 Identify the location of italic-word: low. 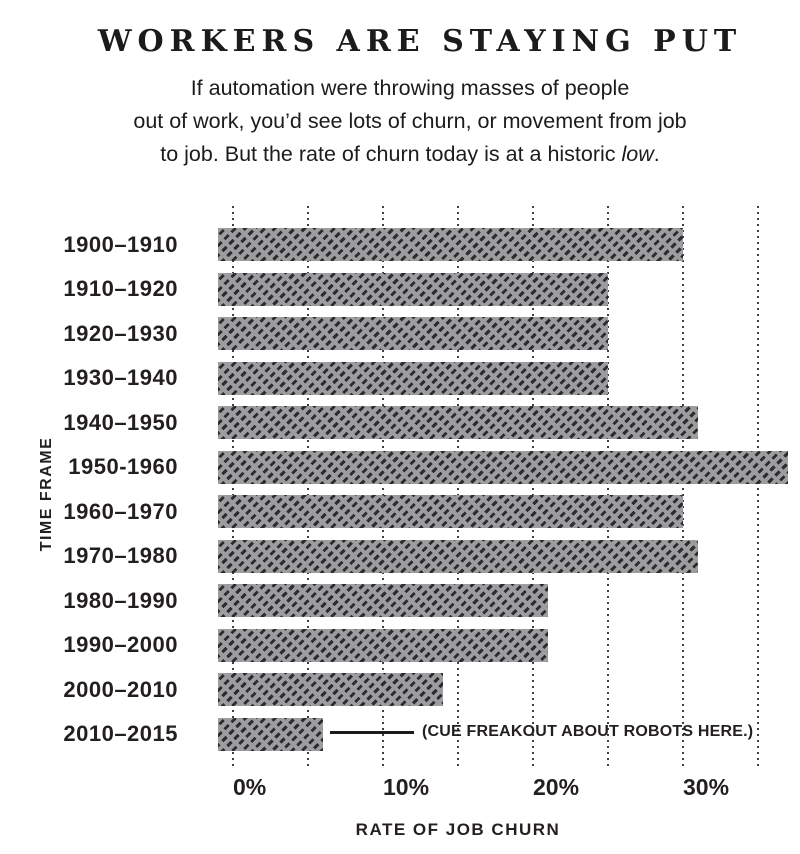
(637, 154).